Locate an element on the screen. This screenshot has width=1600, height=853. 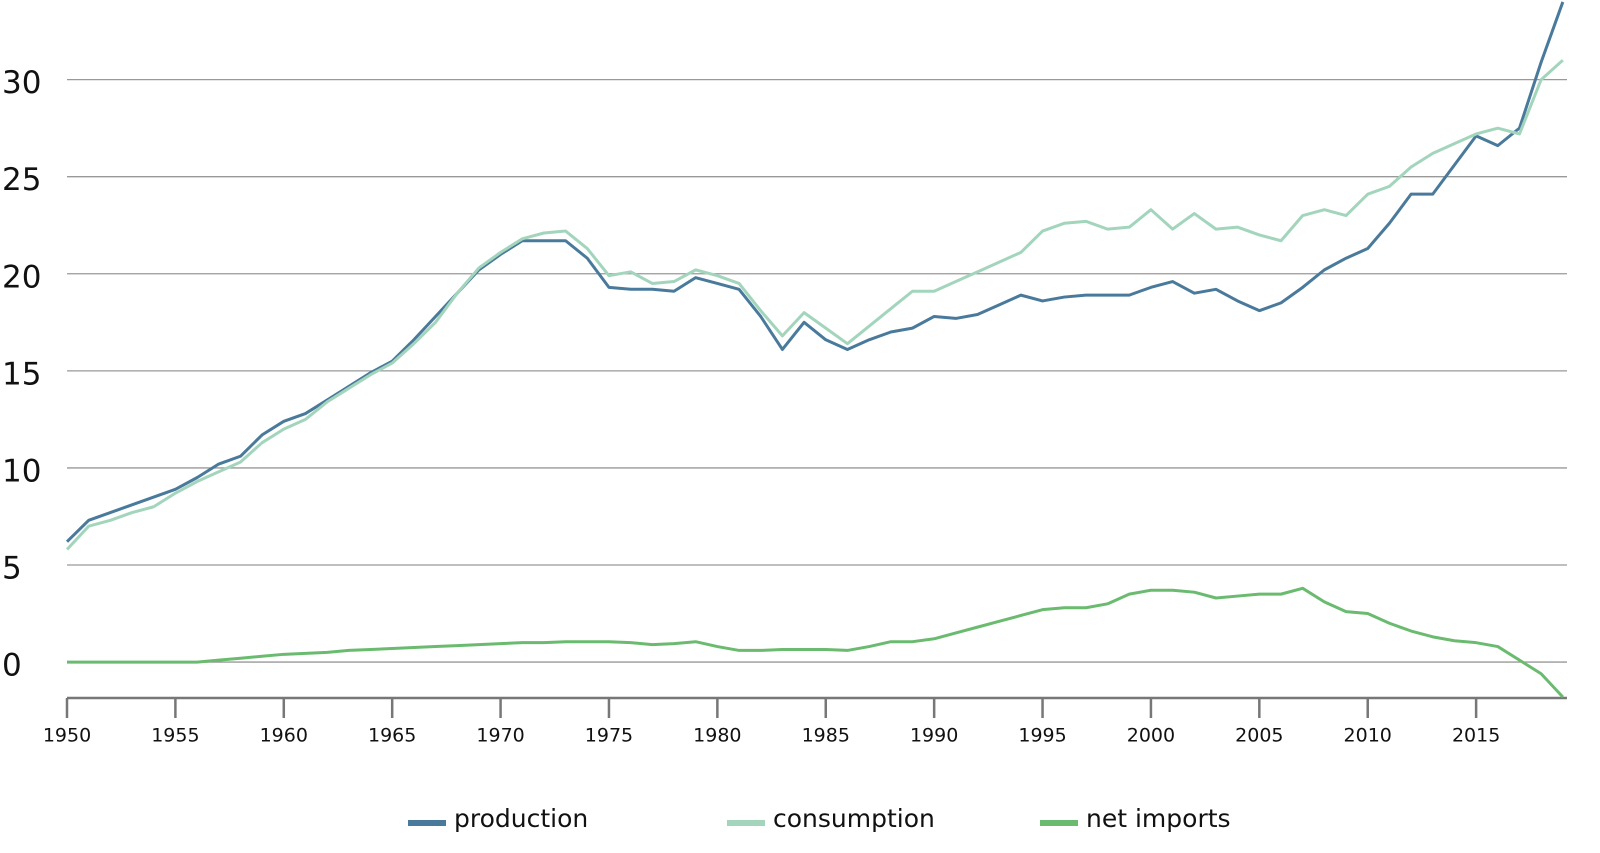
y-tick-label: 5 is located at coordinates (12, 569).